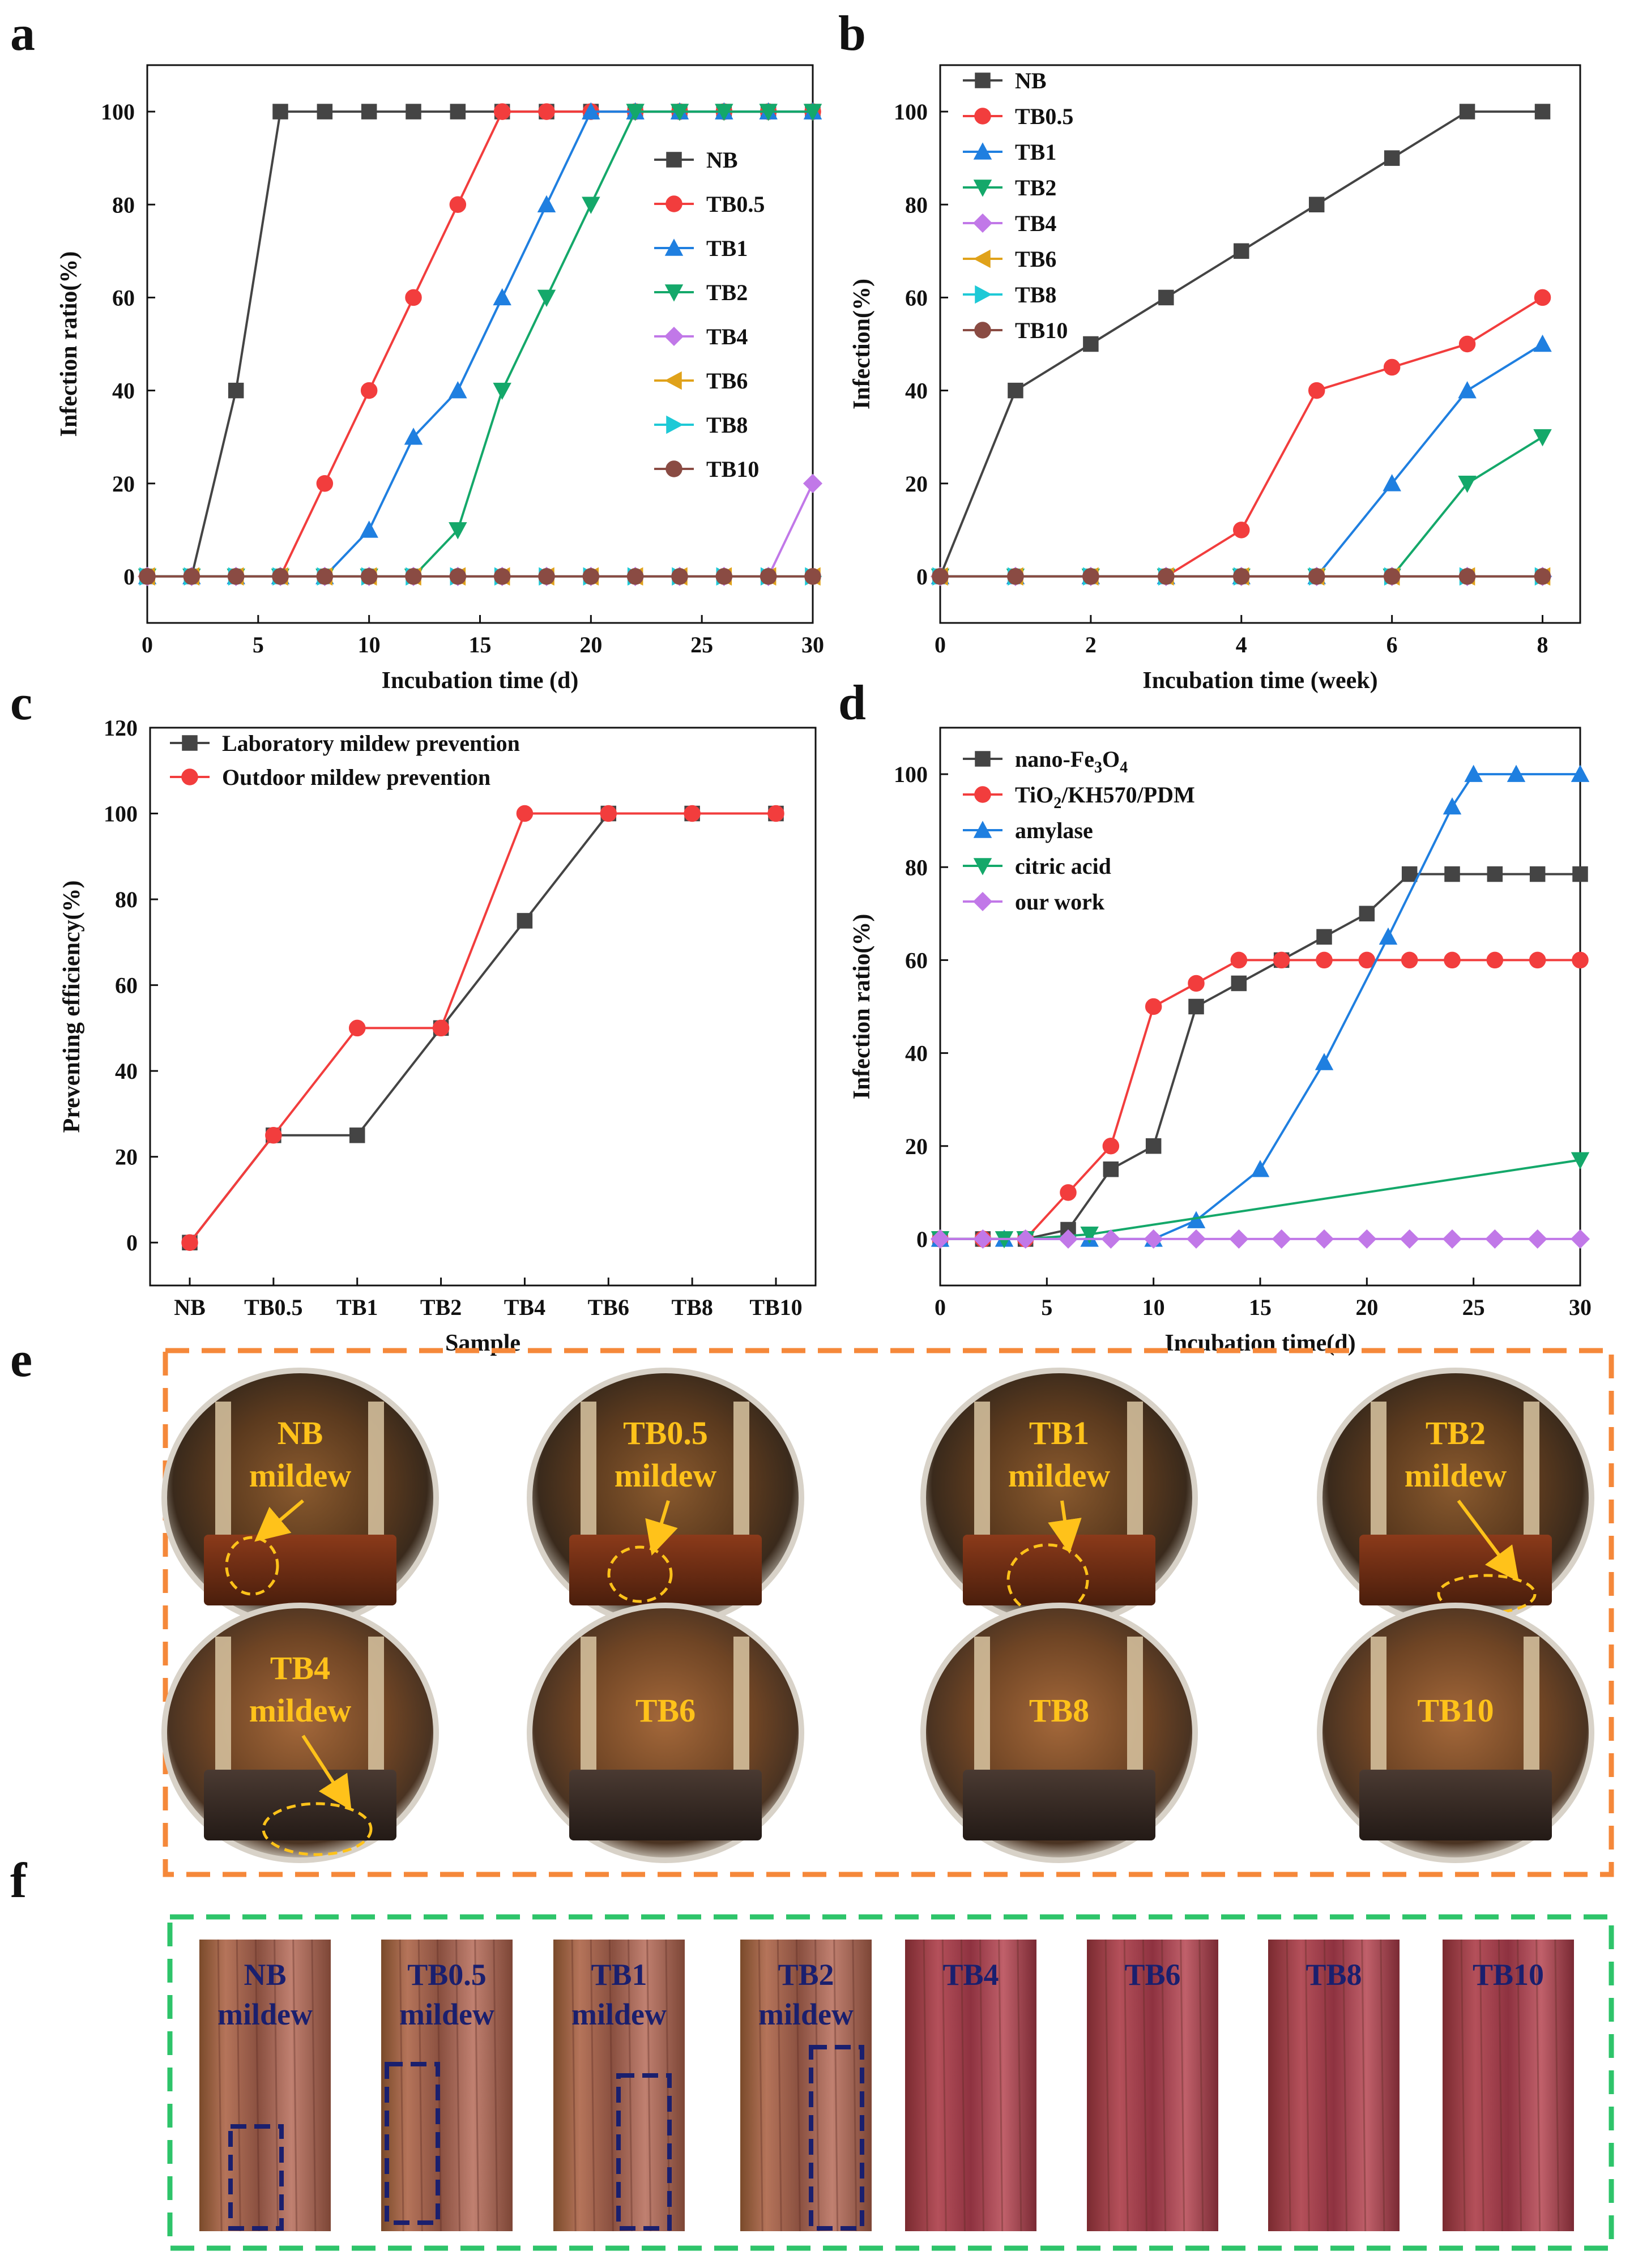  Describe the element at coordinates (546, 203) in the screenshot. I see `data-point-TB1` at that location.